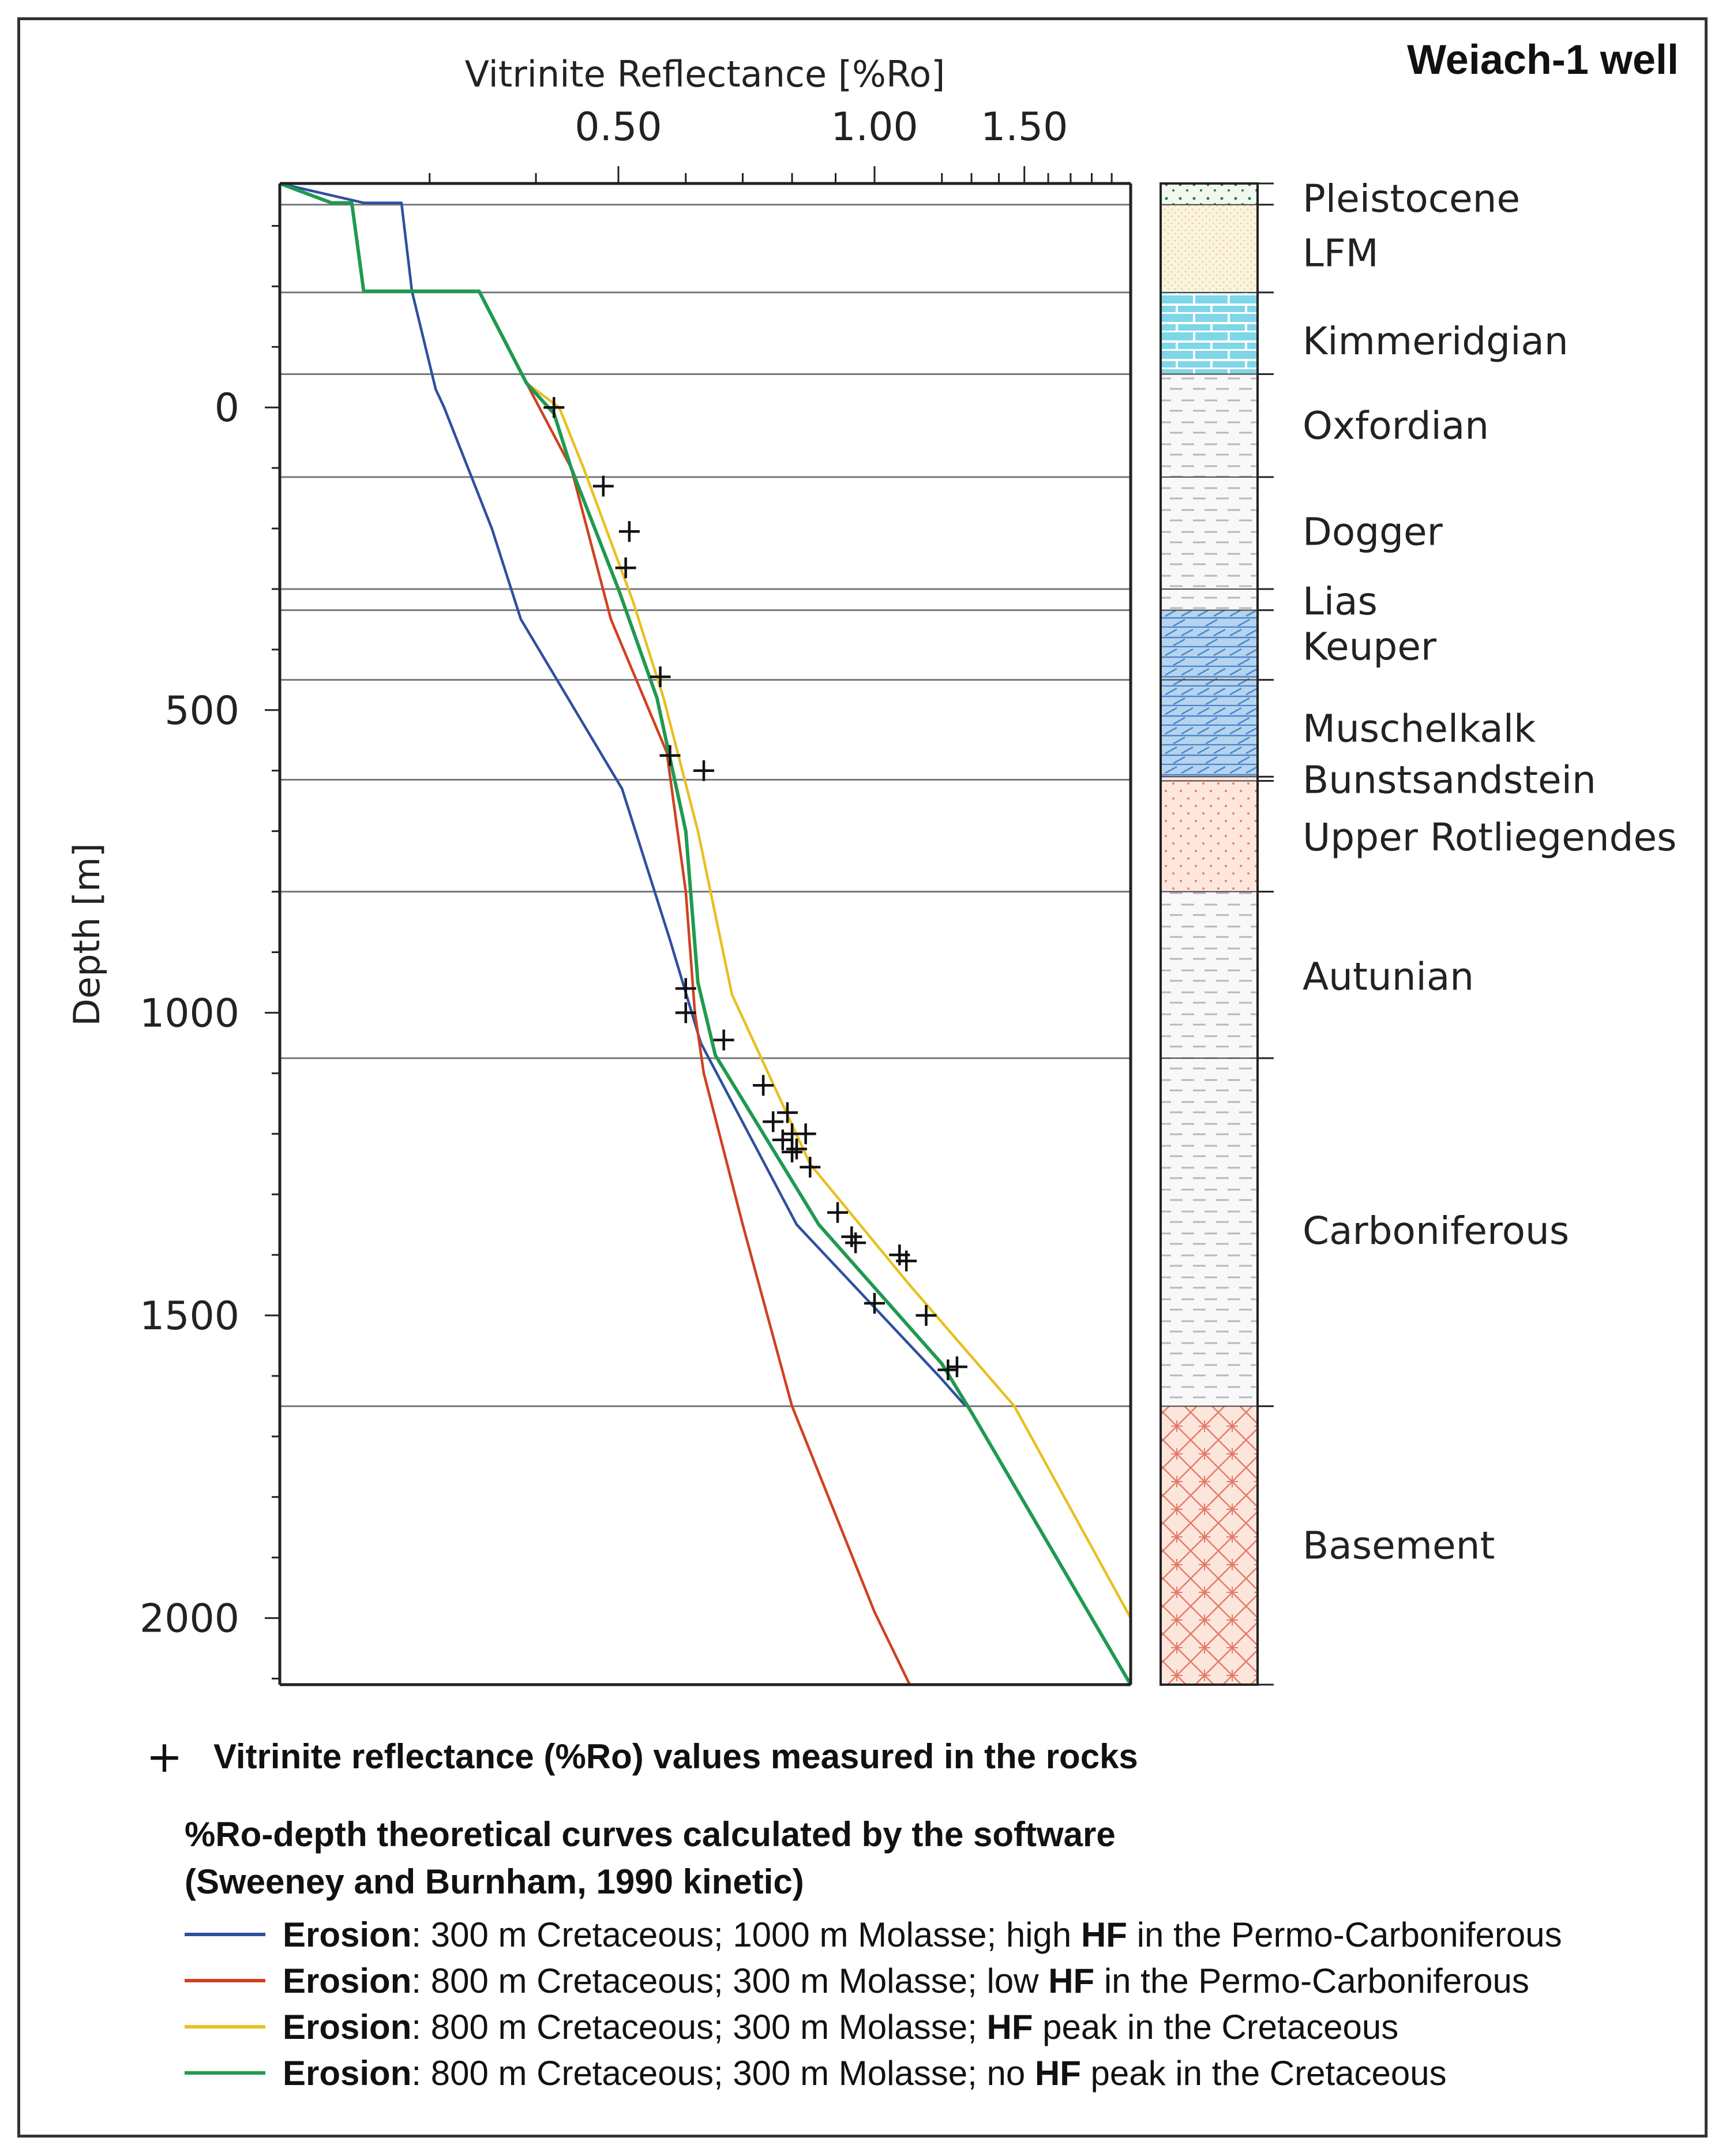  I want to click on legend-header-line2: (Sweeney and Burnham, 1990 kinetic), so click(495, 1881).